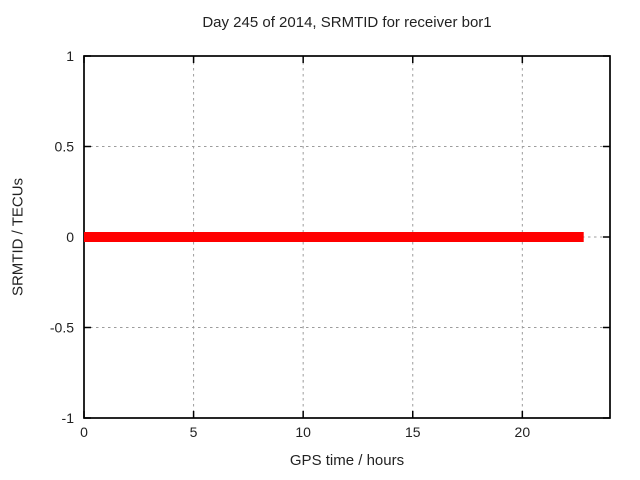 This screenshot has height=480, width=640. Describe the element at coordinates (303, 432) in the screenshot. I see `x-tick-label: 10` at that location.